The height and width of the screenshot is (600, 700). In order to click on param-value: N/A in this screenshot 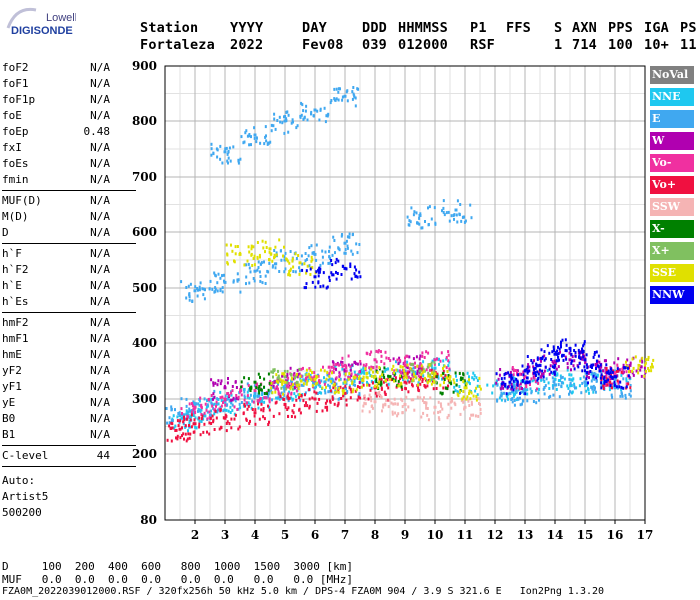, I will do `click(100, 354)`.